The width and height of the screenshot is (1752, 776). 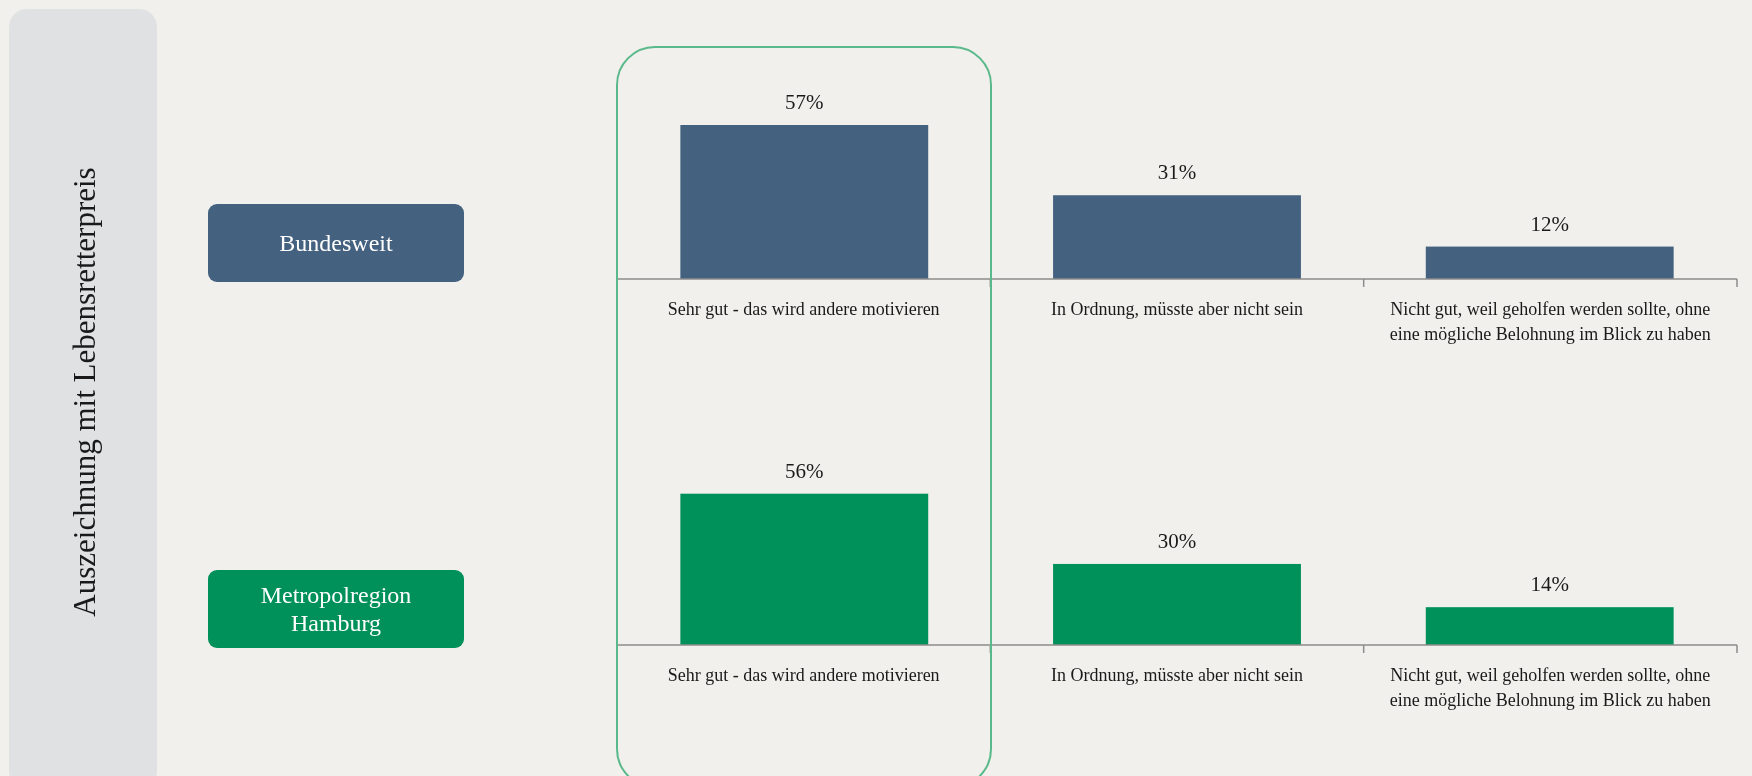 What do you see at coordinates (1549, 584) in the screenshot?
I see `data-label: 14%` at bounding box center [1549, 584].